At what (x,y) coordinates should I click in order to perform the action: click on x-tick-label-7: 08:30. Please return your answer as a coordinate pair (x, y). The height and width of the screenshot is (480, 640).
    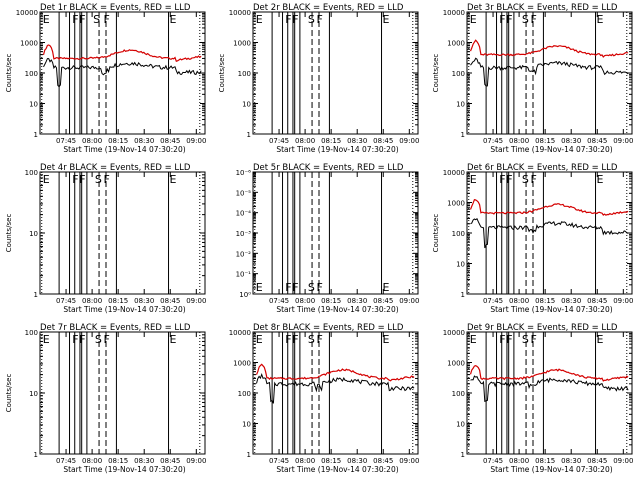
    Looking at the image, I should click on (144, 461).